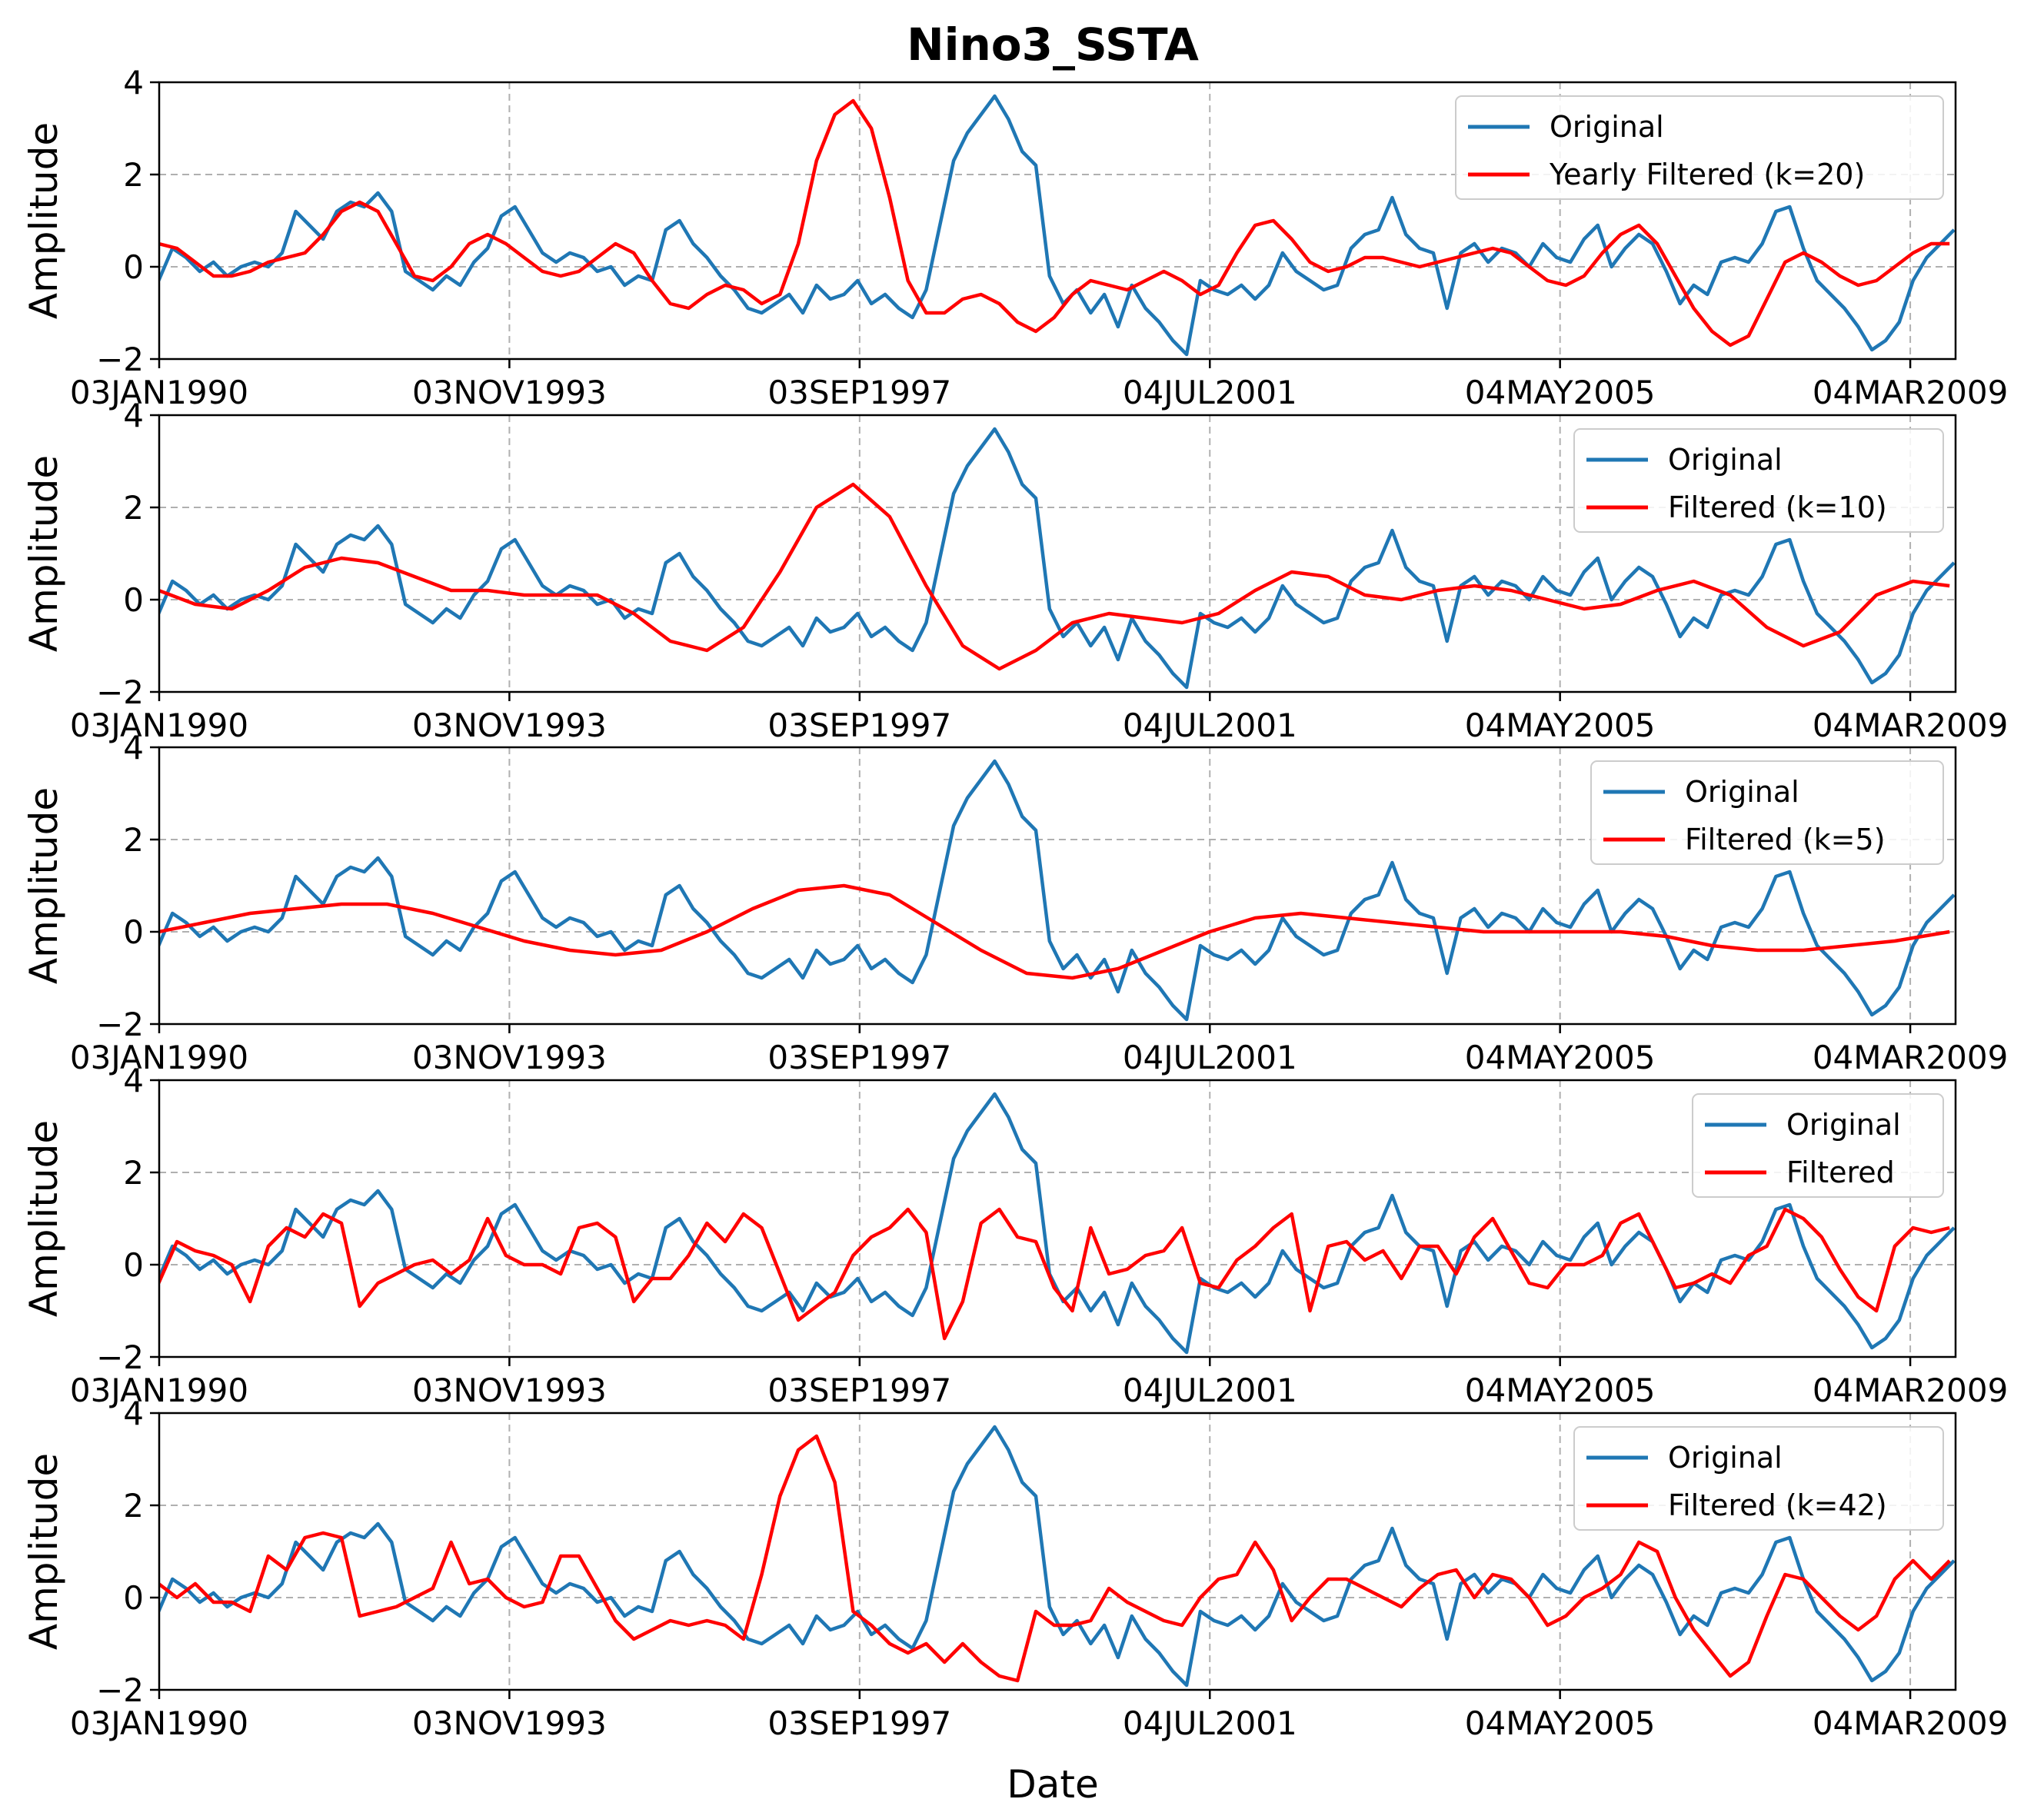  I want to click on legend: Original Filtered, so click(1818, 1145).